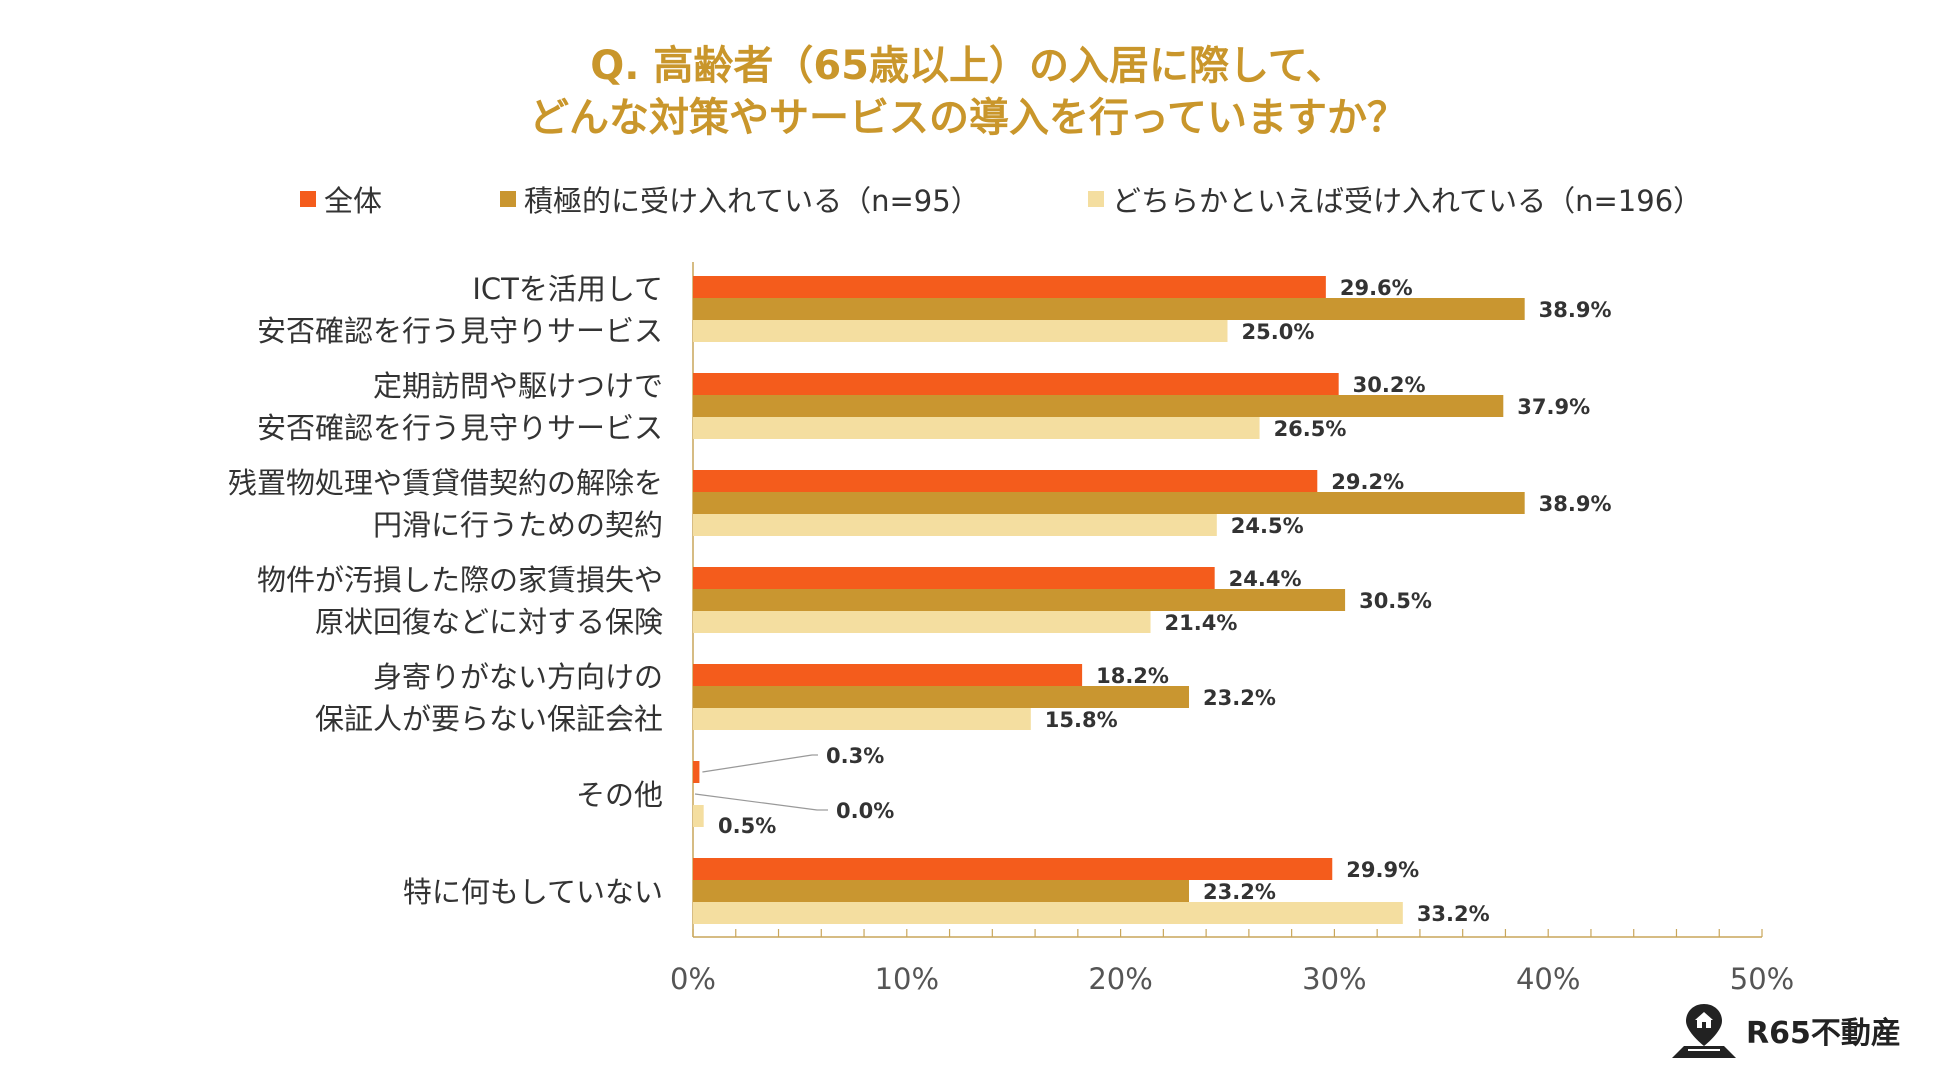  Describe the element at coordinates (1267, 526) in the screenshot. I see `data-label: 24.5%` at that location.